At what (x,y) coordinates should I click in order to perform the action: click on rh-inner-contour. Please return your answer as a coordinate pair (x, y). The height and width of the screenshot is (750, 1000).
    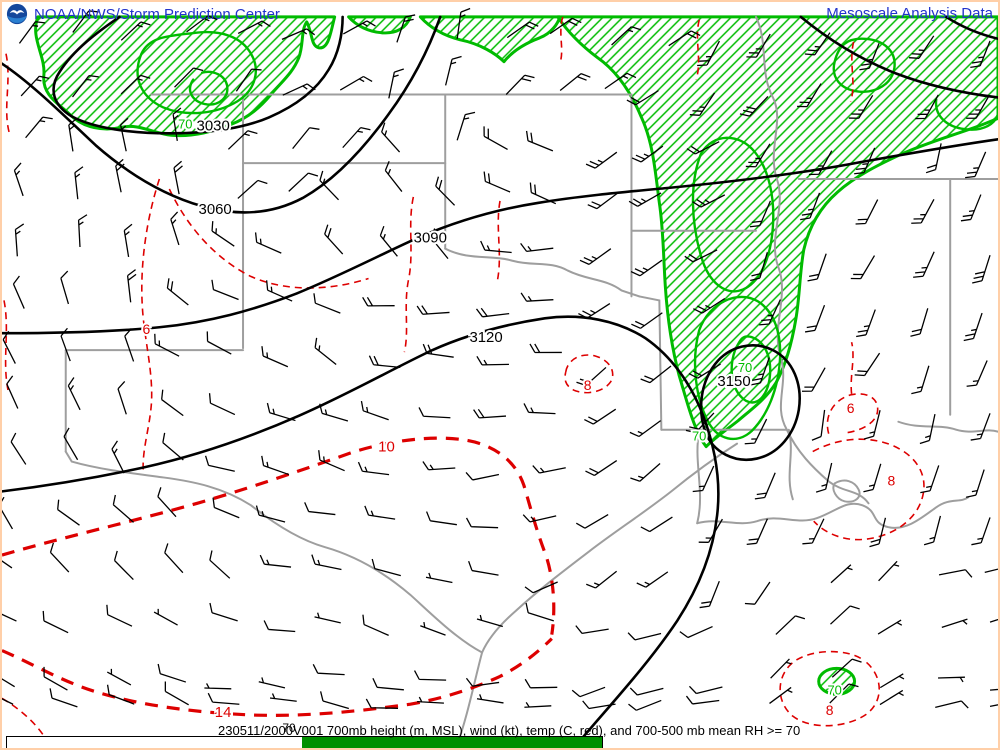
    Looking at the image, I should click on (208, 88).